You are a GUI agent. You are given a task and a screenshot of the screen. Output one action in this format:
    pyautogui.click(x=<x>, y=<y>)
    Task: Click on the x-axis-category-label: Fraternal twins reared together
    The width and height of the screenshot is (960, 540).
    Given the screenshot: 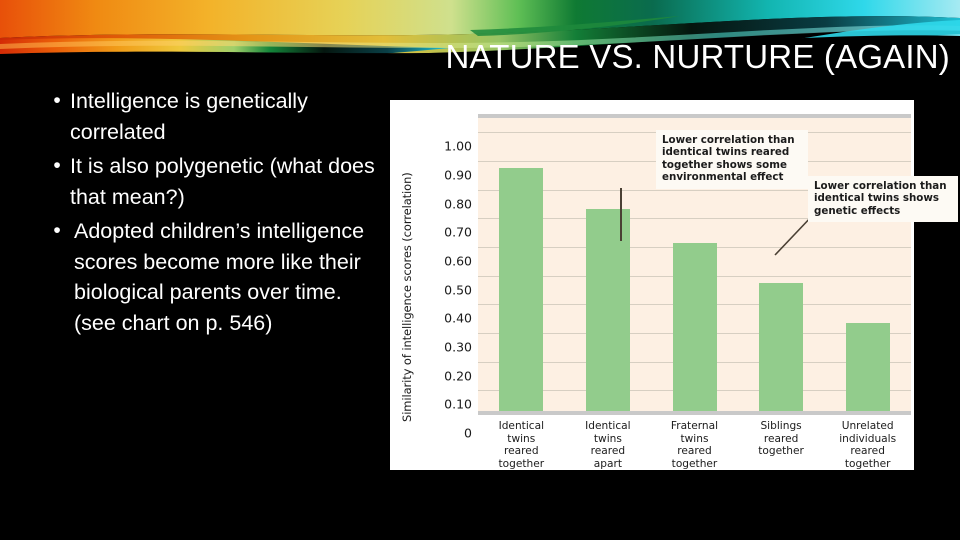 What is the action you would take?
    pyautogui.click(x=694, y=445)
    